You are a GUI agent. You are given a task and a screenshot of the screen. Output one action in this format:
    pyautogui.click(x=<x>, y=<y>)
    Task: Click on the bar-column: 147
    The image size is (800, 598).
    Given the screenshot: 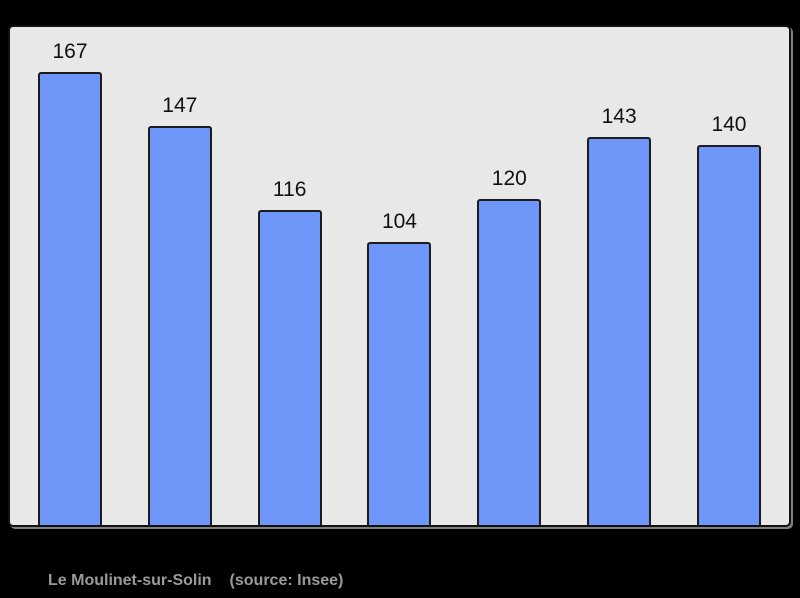 What is the action you would take?
    pyautogui.click(x=179, y=309)
    